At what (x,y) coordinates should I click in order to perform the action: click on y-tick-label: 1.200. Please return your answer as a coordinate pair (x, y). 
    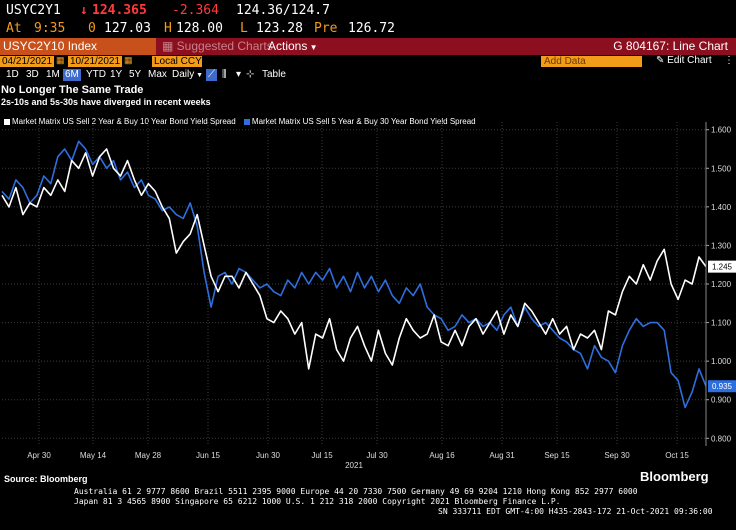
    Looking at the image, I should click on (721, 284).